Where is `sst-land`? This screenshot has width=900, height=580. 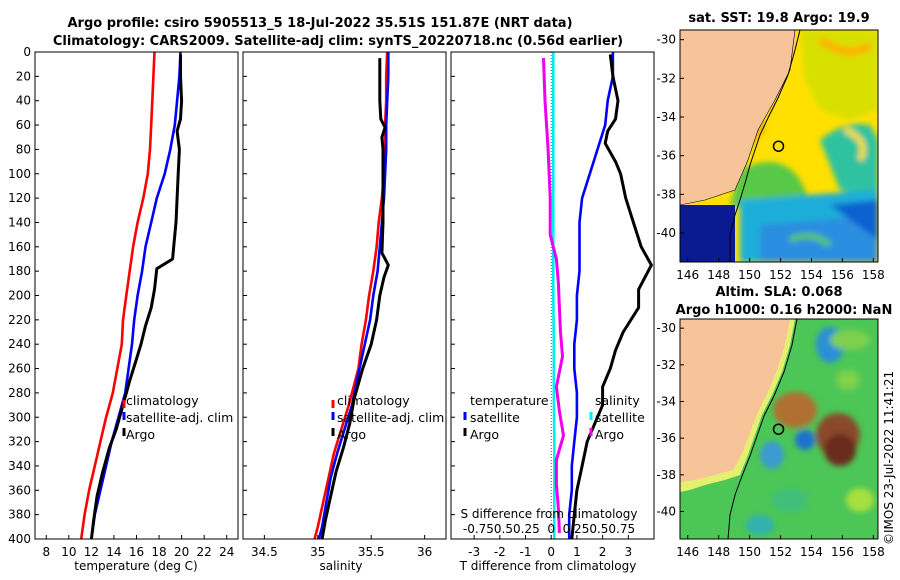 sst-land is located at coordinates (737, 117).